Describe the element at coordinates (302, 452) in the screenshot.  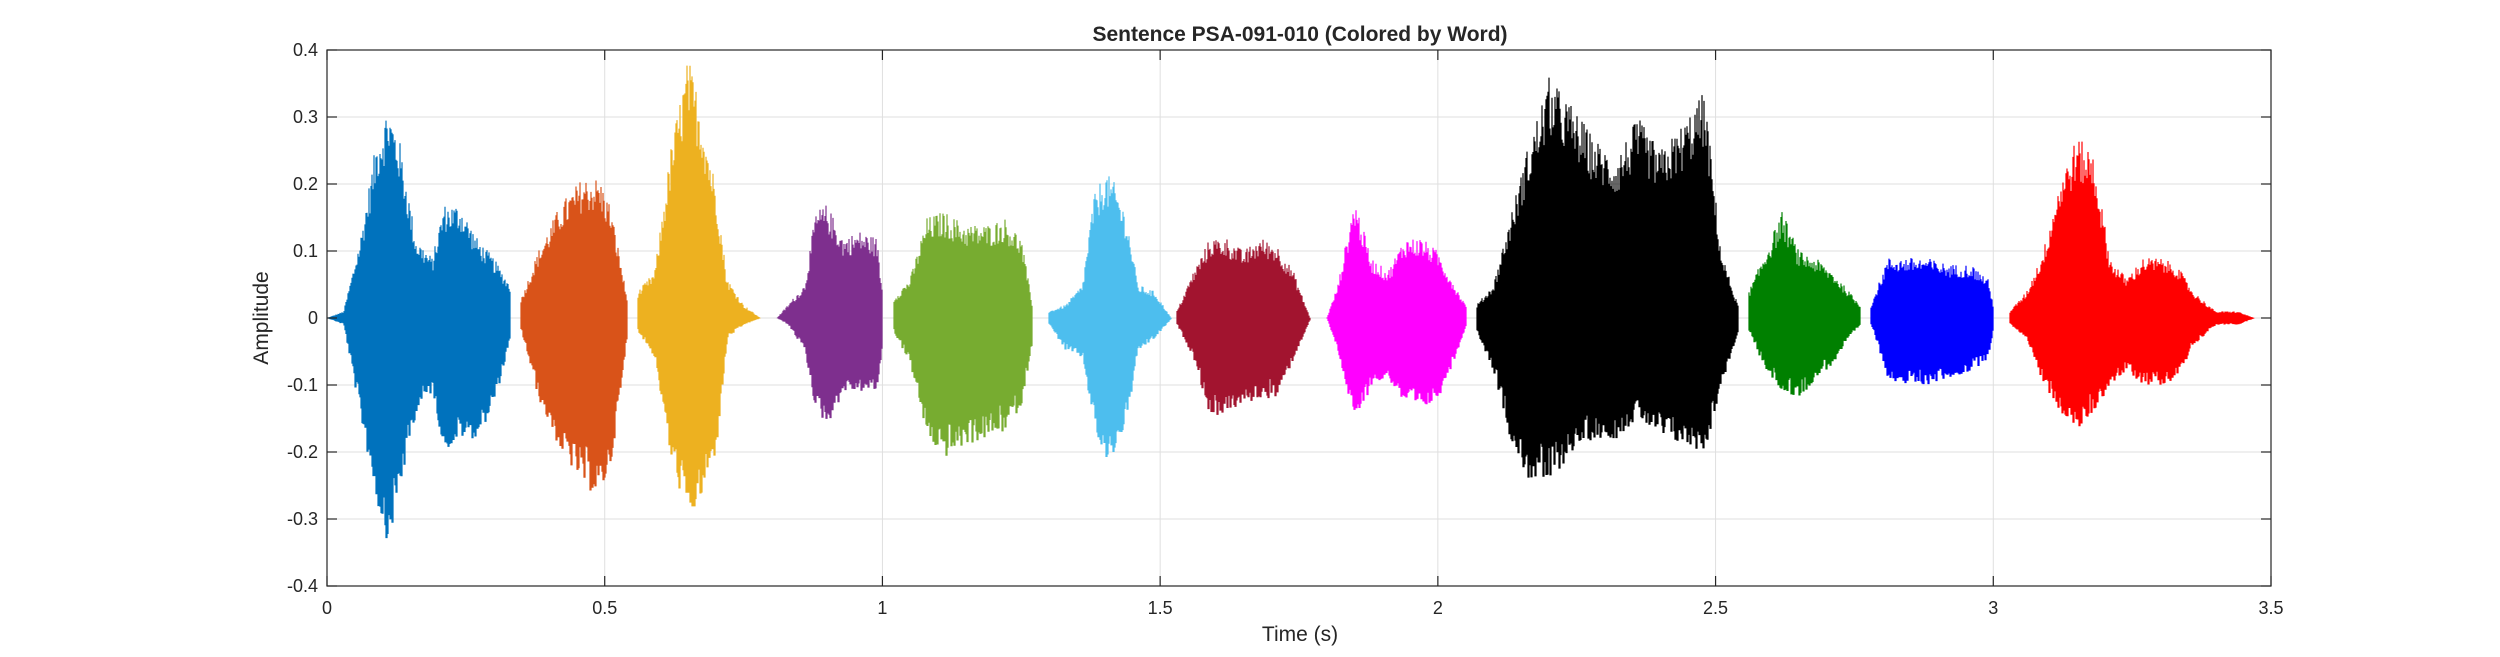
I see `y-tick-label: -0.2` at that location.